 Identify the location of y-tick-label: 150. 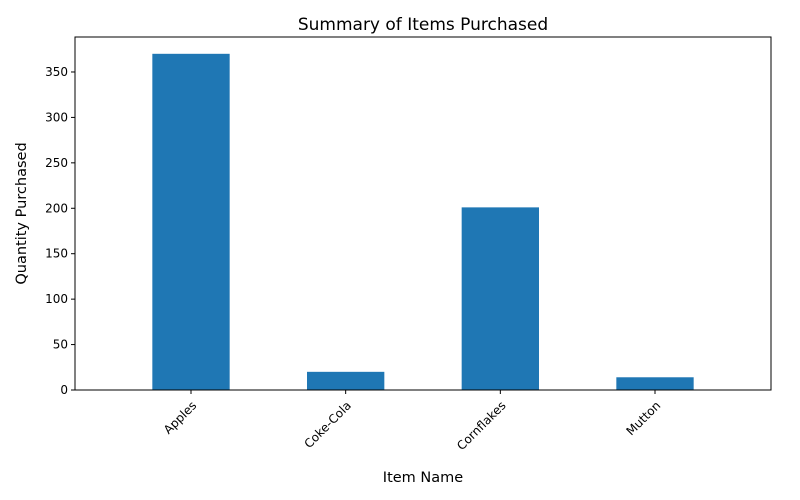
(56, 254).